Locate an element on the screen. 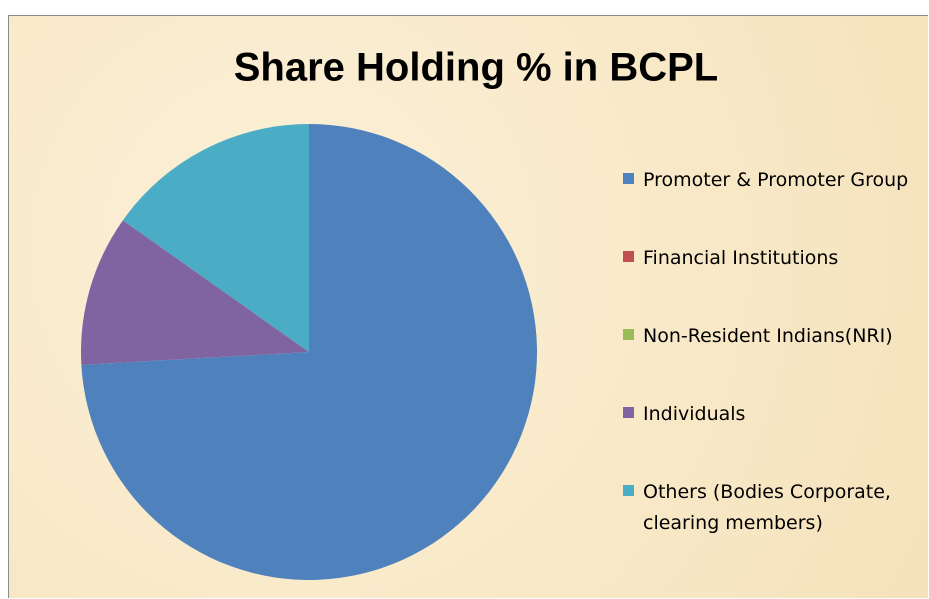 Image resolution: width=929 pixels, height=599 pixels. legend-item: Non-Resident Indians(NRI) is located at coordinates (773, 336).